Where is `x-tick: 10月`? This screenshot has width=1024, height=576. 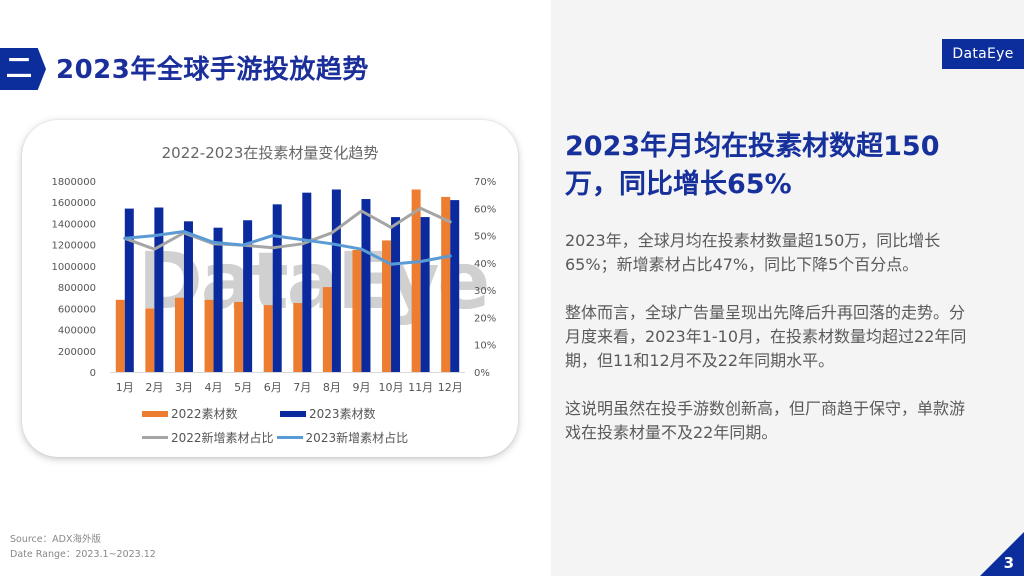 x-tick: 10月 is located at coordinates (391, 387).